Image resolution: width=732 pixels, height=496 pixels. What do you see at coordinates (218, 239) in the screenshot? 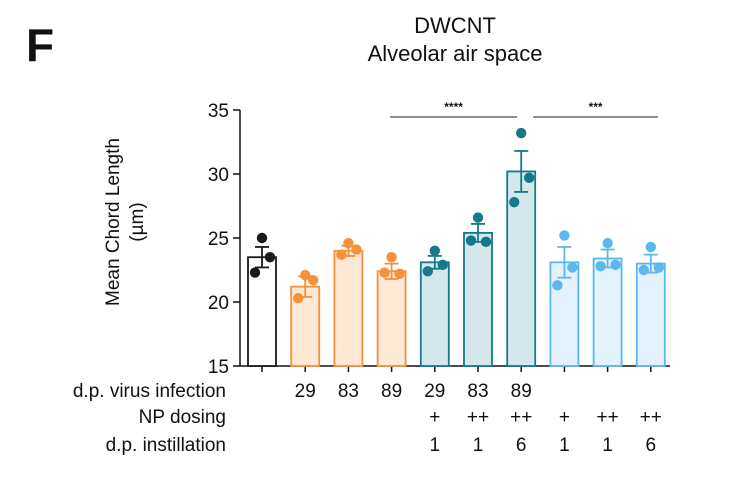
I see `y-tick-label: 25` at bounding box center [218, 239].